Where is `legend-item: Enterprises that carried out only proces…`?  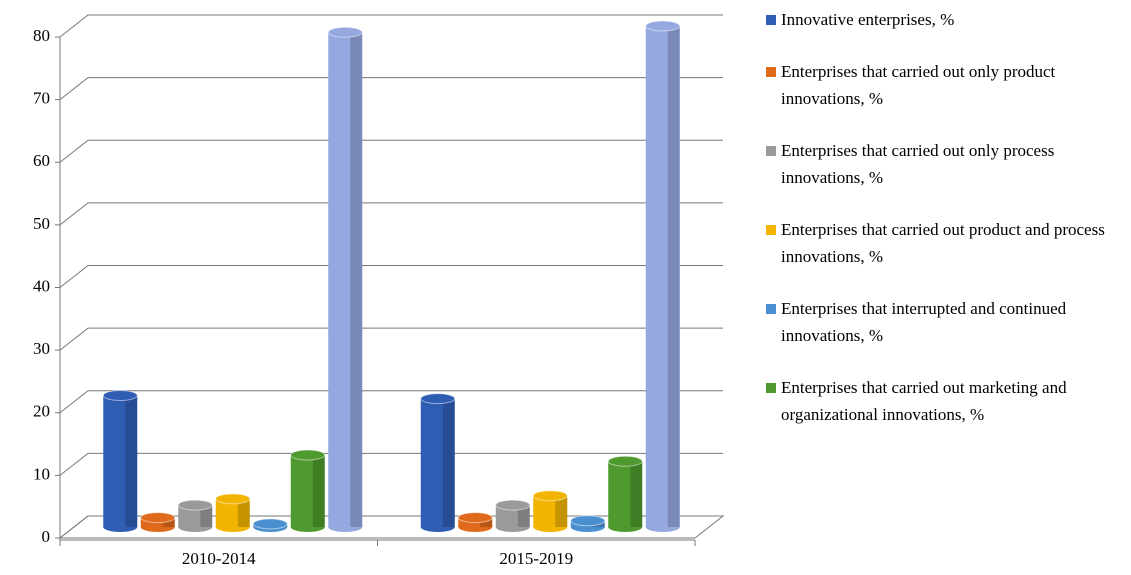 legend-item: Enterprises that carried out only proces… is located at coordinates (938, 164).